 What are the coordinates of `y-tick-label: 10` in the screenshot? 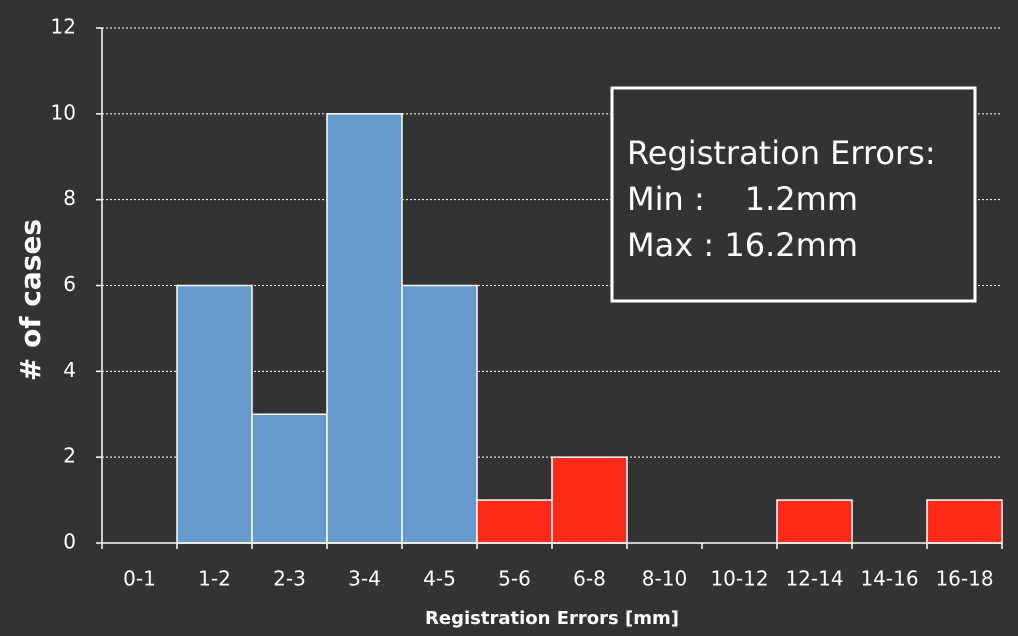 It's located at (63, 112).